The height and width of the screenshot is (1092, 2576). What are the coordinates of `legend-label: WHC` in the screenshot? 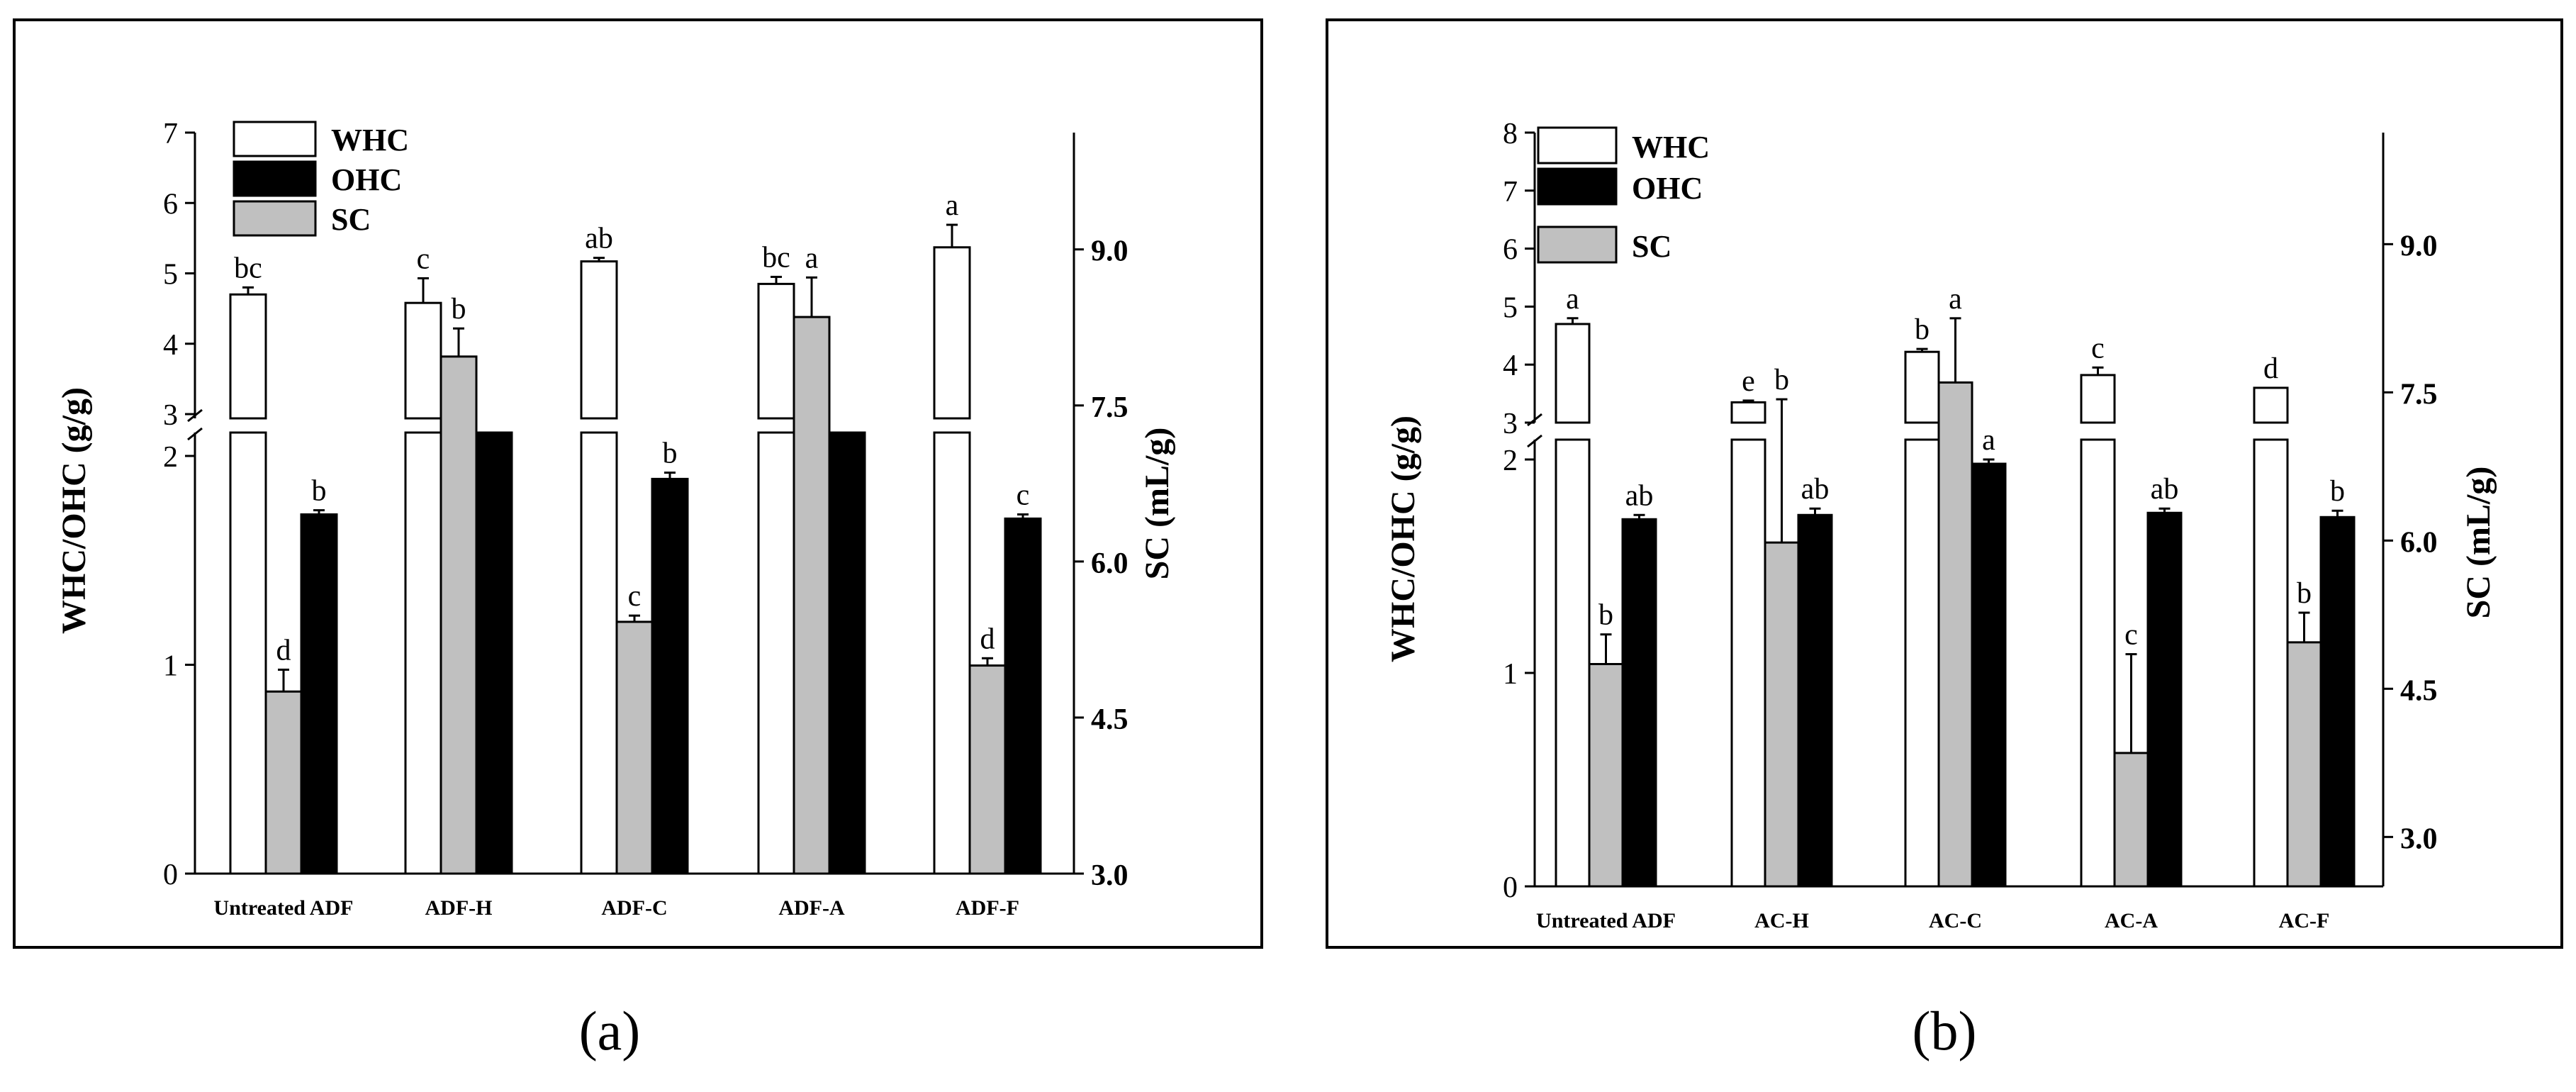 It's located at (1671, 147).